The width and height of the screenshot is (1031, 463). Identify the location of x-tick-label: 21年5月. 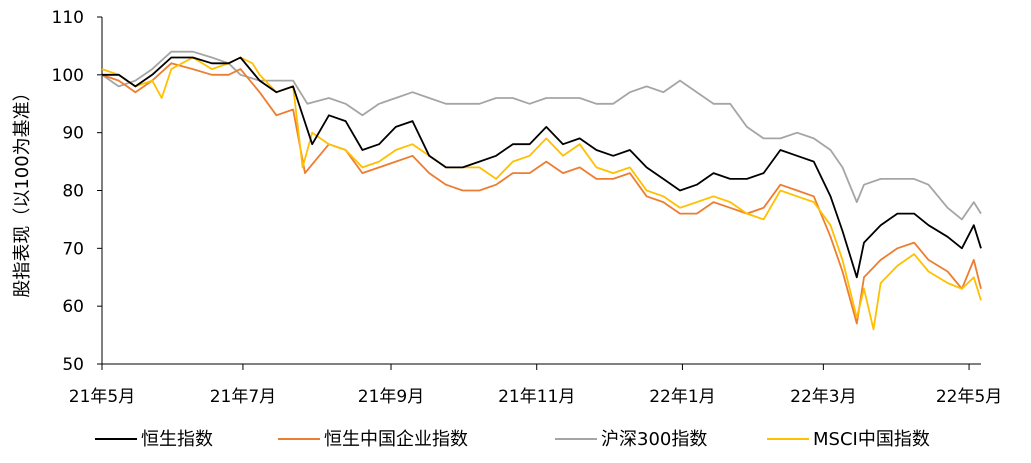
(102, 397).